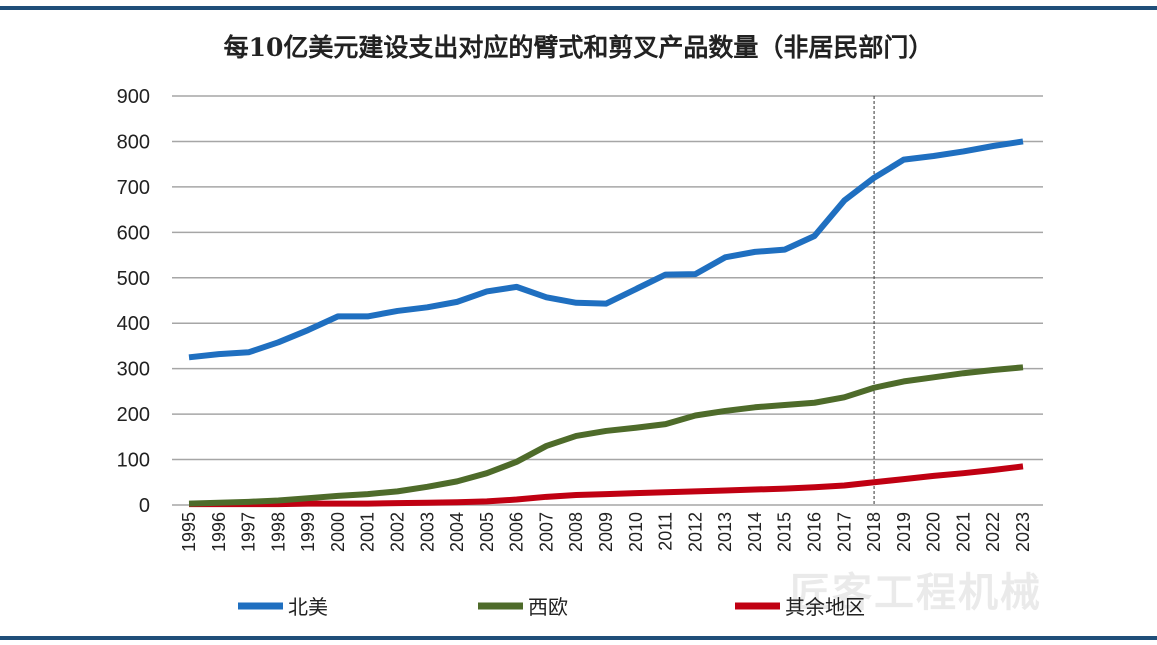  What do you see at coordinates (578, 638) in the screenshot?
I see `bottom-border` at bounding box center [578, 638].